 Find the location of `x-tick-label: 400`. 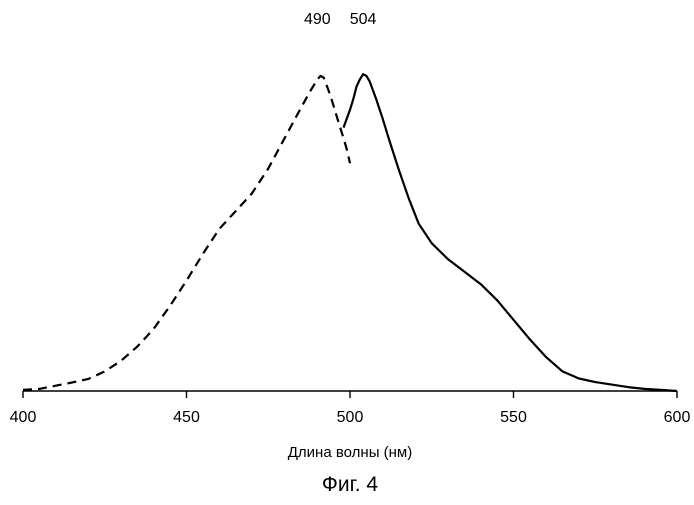

x-tick-label: 400 is located at coordinates (23, 417).